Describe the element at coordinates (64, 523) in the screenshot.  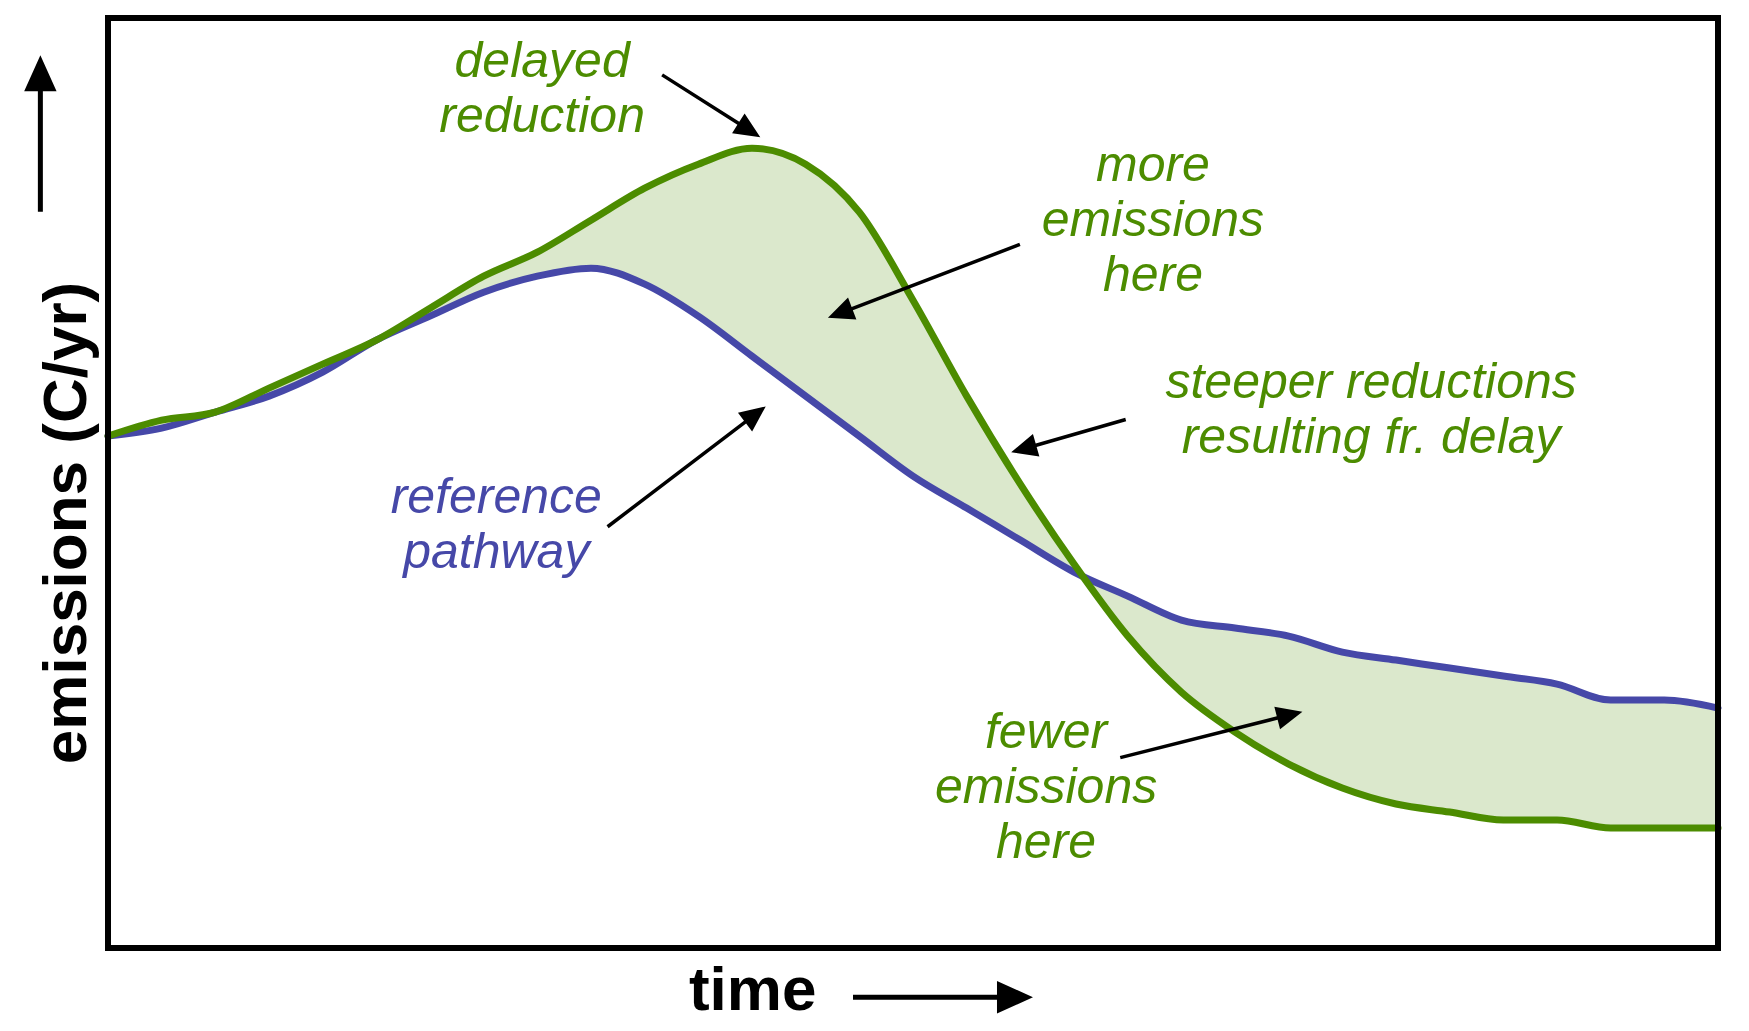
I see `y-axis-title: emissions (C/yr)` at that location.